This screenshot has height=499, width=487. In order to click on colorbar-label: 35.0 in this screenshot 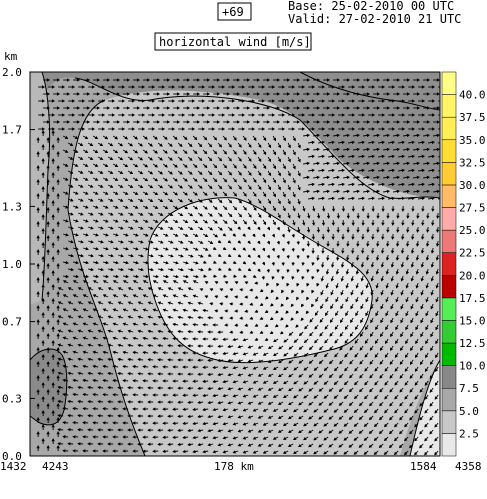, I will do `click(472, 140)`.